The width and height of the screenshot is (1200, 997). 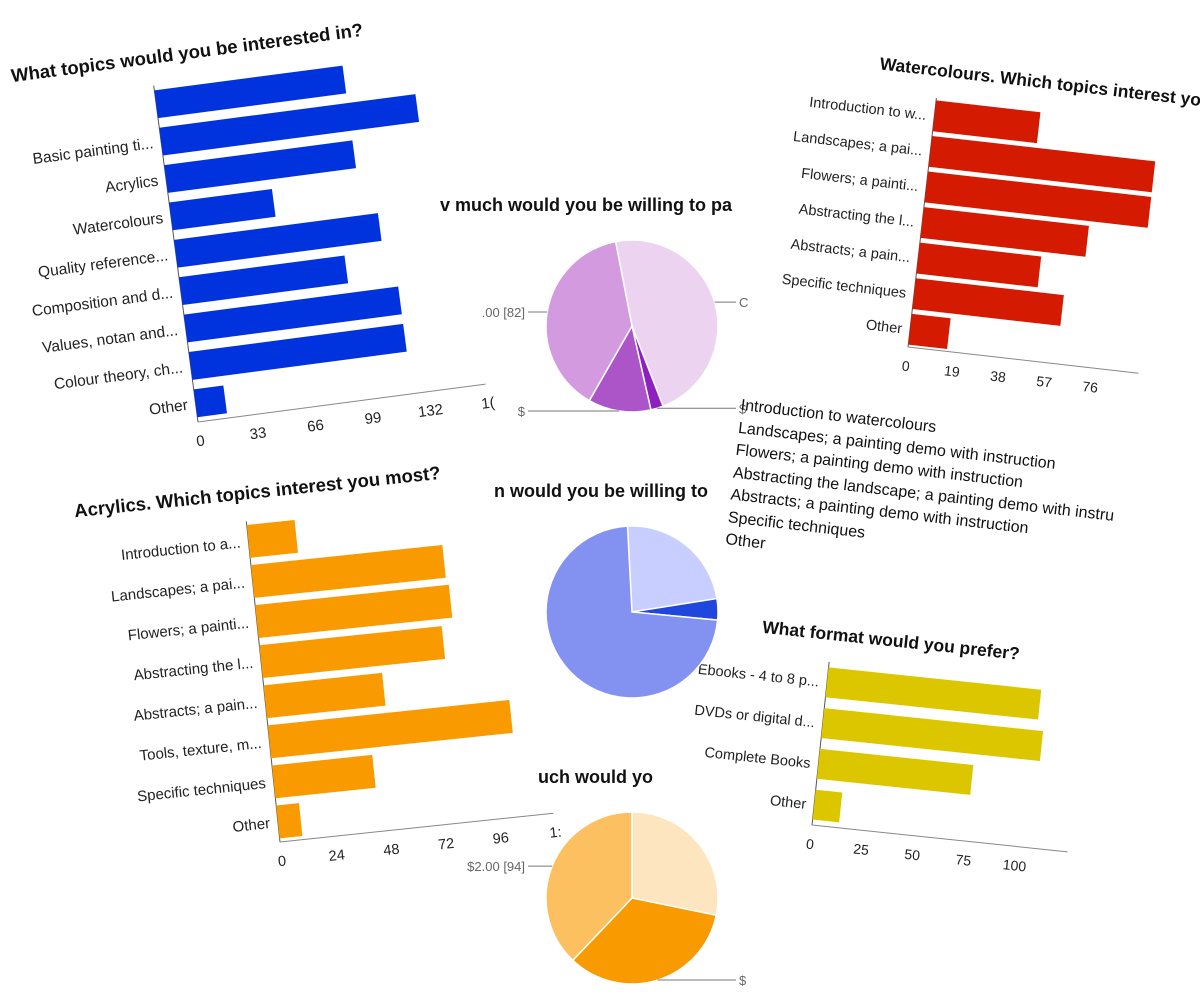 I want to click on acrylics-x-tick: 0, so click(x=282, y=862).